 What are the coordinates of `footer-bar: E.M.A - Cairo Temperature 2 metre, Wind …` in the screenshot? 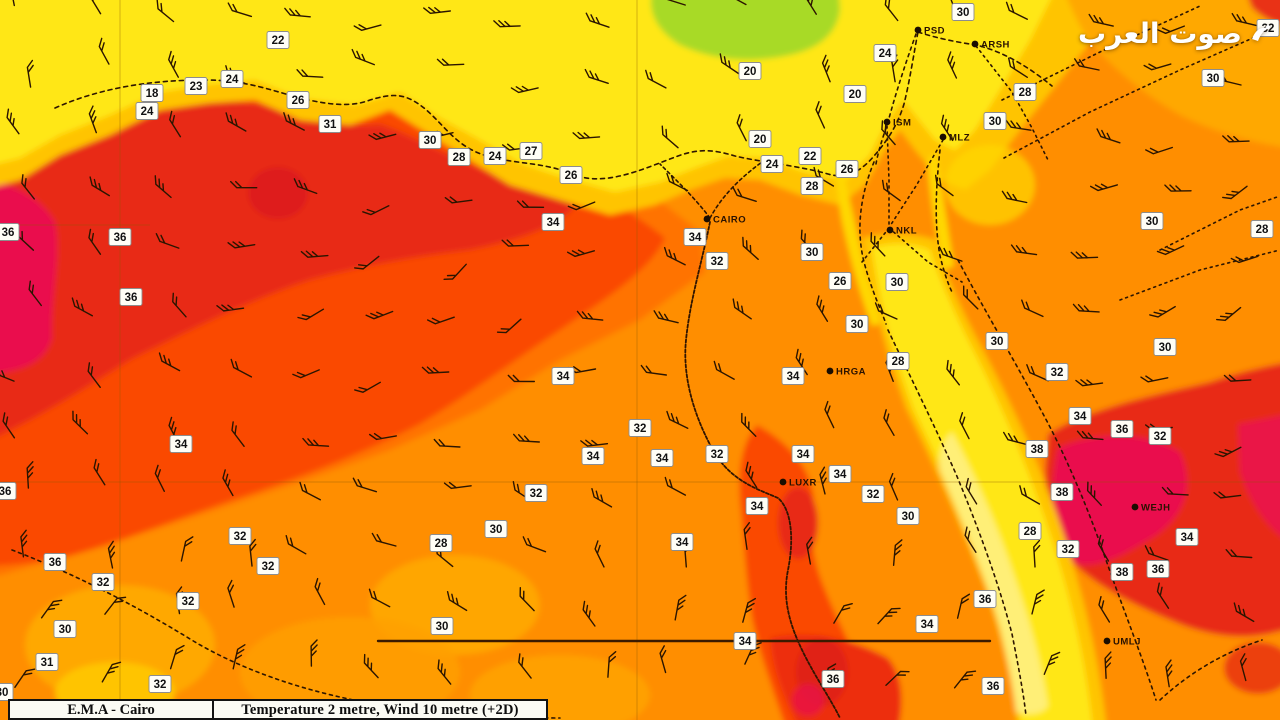 It's located at (278, 709).